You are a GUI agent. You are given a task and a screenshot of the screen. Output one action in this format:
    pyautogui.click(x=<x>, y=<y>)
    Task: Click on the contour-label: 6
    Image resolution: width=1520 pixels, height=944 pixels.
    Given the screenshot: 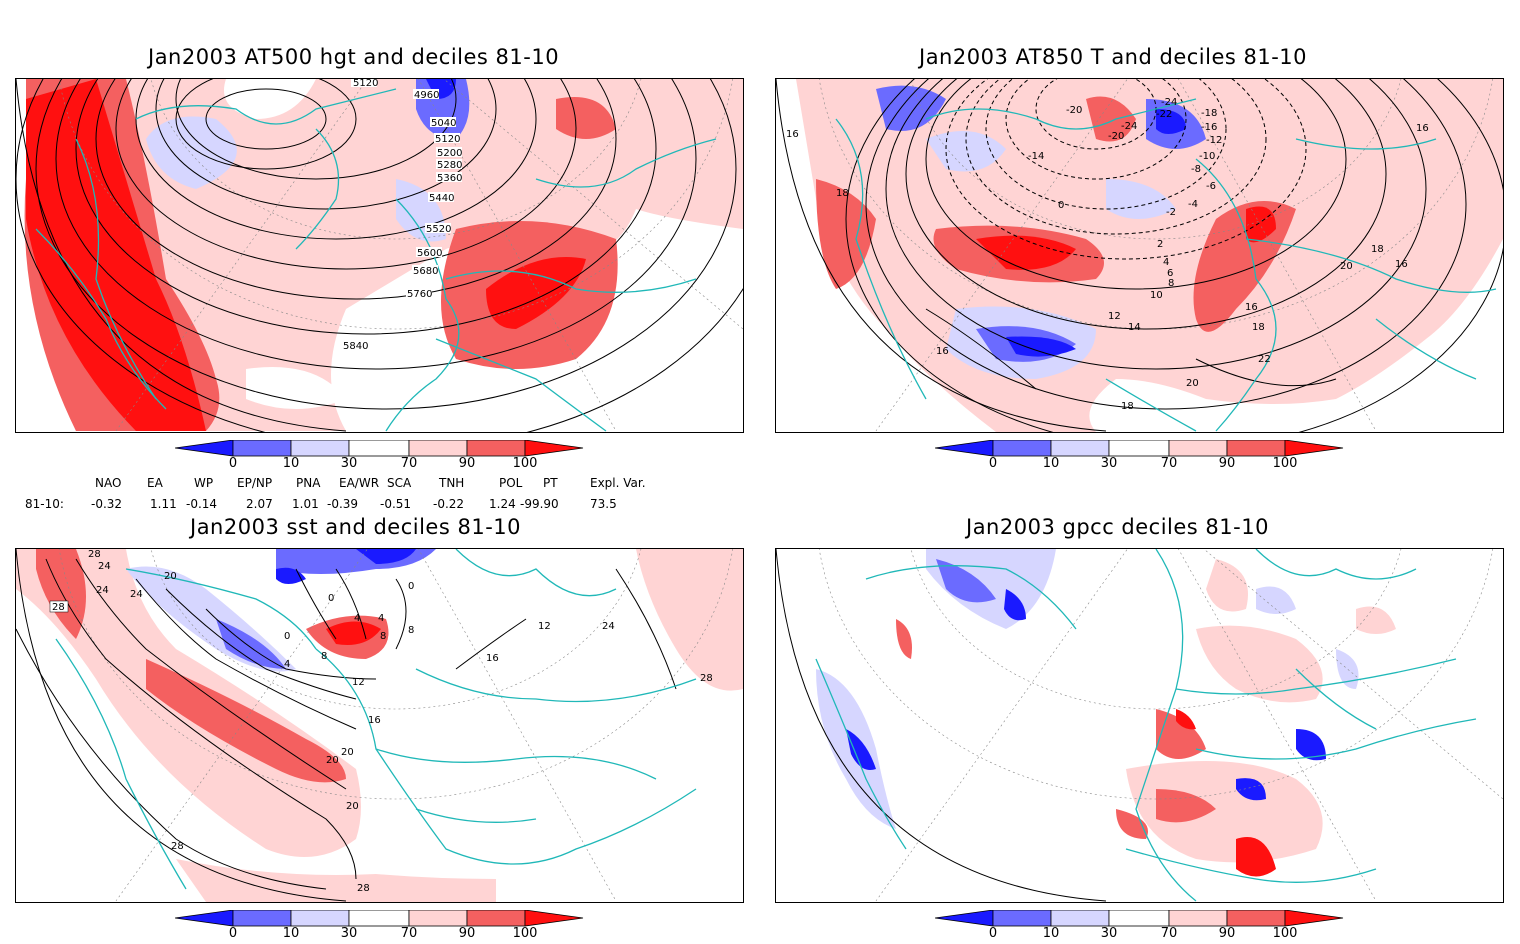 What is the action you would take?
    pyautogui.click(x=1170, y=273)
    